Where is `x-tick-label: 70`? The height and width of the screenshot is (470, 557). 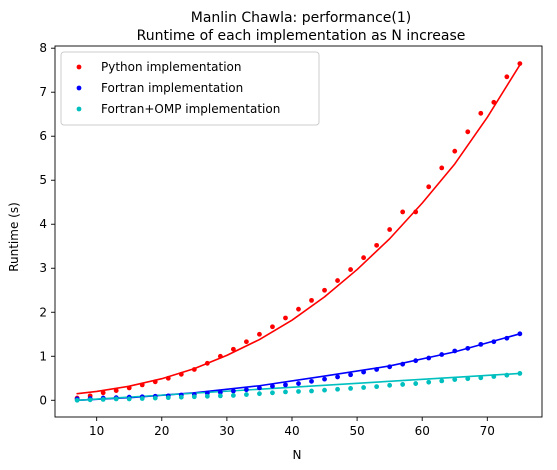
x-tick-label: 70 is located at coordinates (487, 431).